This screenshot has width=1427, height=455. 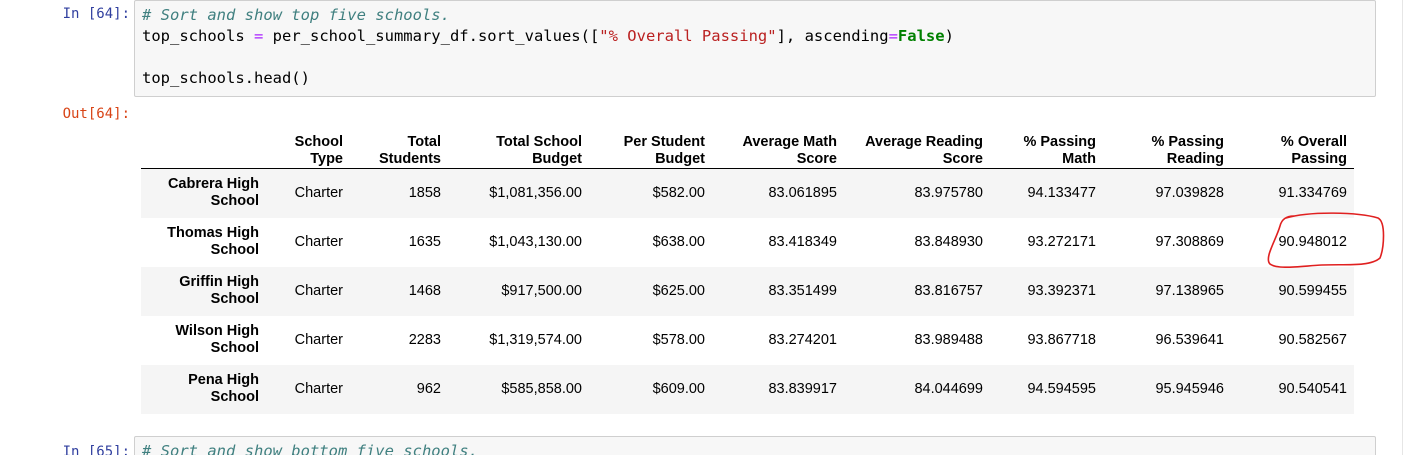 I want to click on column-header: % Overall Passing, so click(x=1292, y=145).